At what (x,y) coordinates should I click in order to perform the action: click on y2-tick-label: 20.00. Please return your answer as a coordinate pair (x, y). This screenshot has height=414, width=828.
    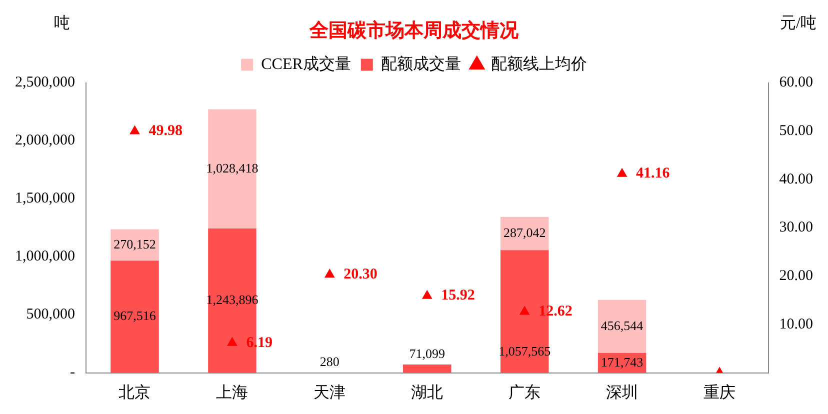
    Looking at the image, I should click on (796, 276).